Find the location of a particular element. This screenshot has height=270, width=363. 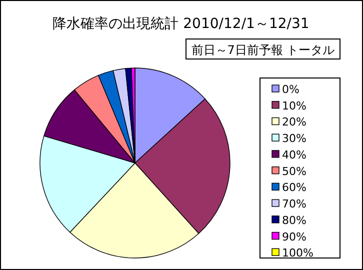

legend-label: 90% is located at coordinates (294, 237).